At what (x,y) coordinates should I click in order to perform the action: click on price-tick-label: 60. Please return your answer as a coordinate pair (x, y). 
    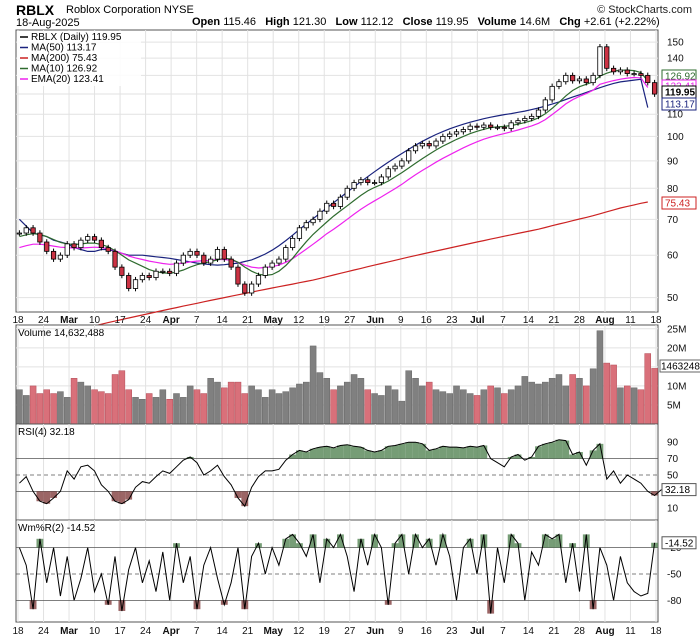
    Looking at the image, I should click on (673, 256).